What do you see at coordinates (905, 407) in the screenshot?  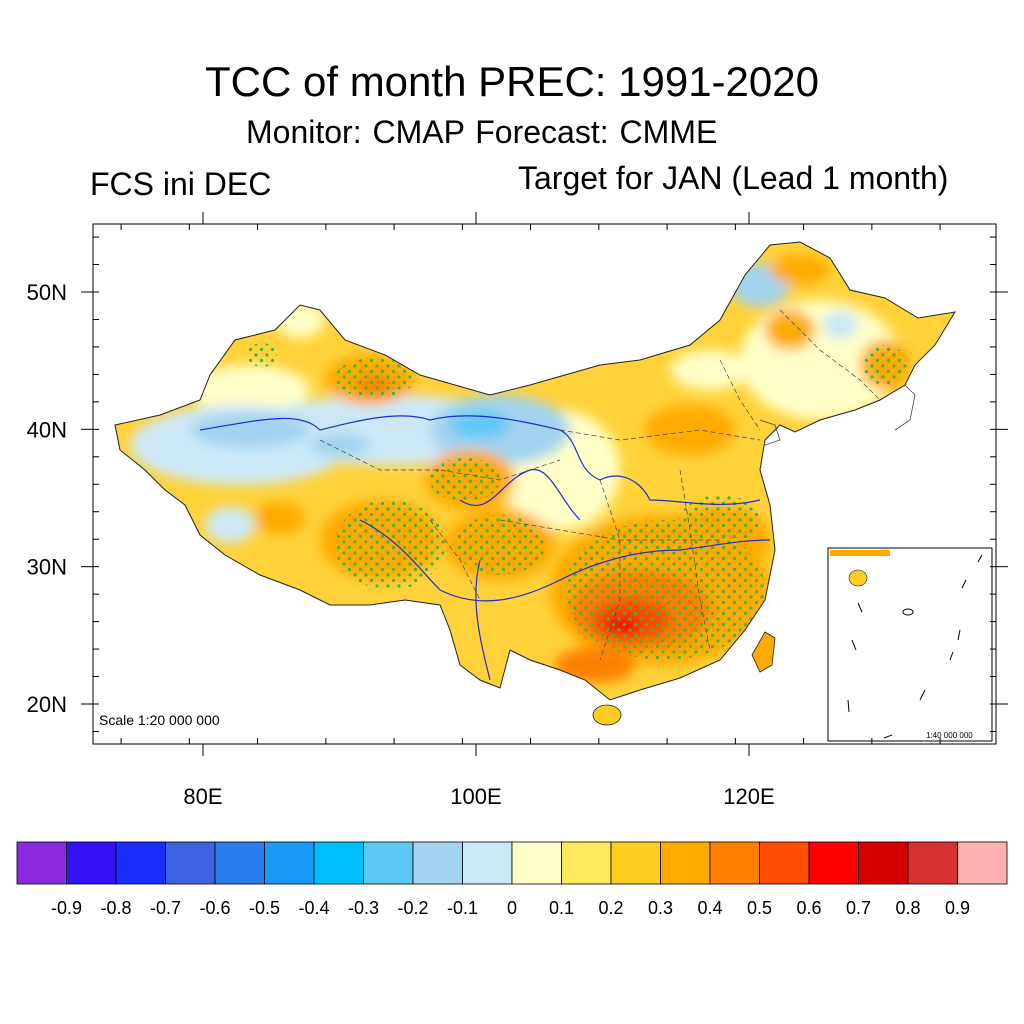 I see `neighbour-outline` at bounding box center [905, 407].